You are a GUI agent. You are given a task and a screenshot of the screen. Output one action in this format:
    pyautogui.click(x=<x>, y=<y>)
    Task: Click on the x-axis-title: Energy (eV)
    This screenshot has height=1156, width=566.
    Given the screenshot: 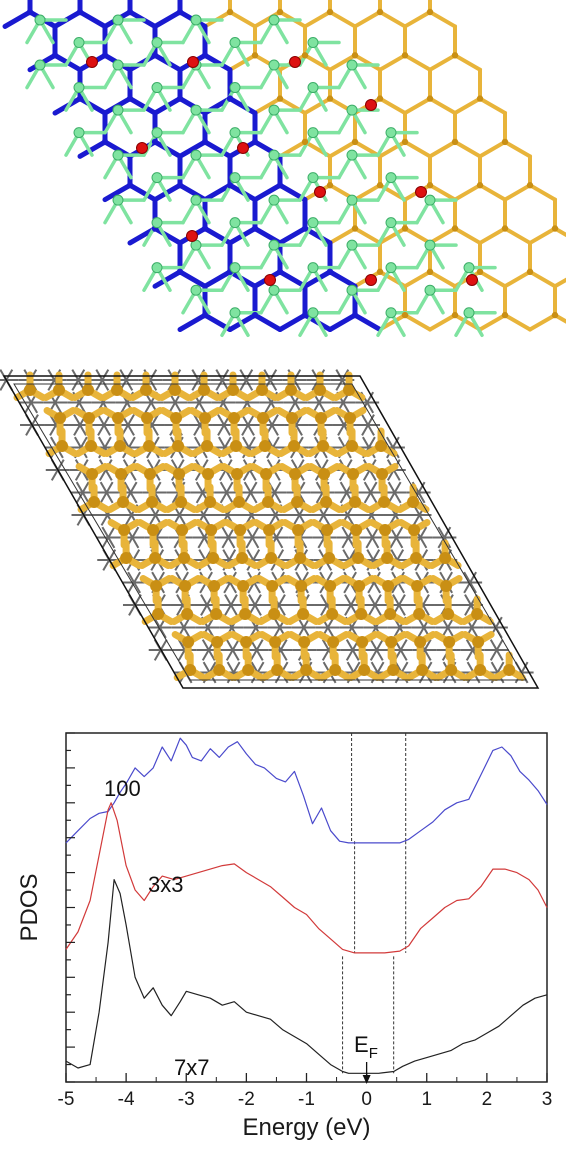 What is the action you would take?
    pyautogui.click(x=306, y=1127)
    